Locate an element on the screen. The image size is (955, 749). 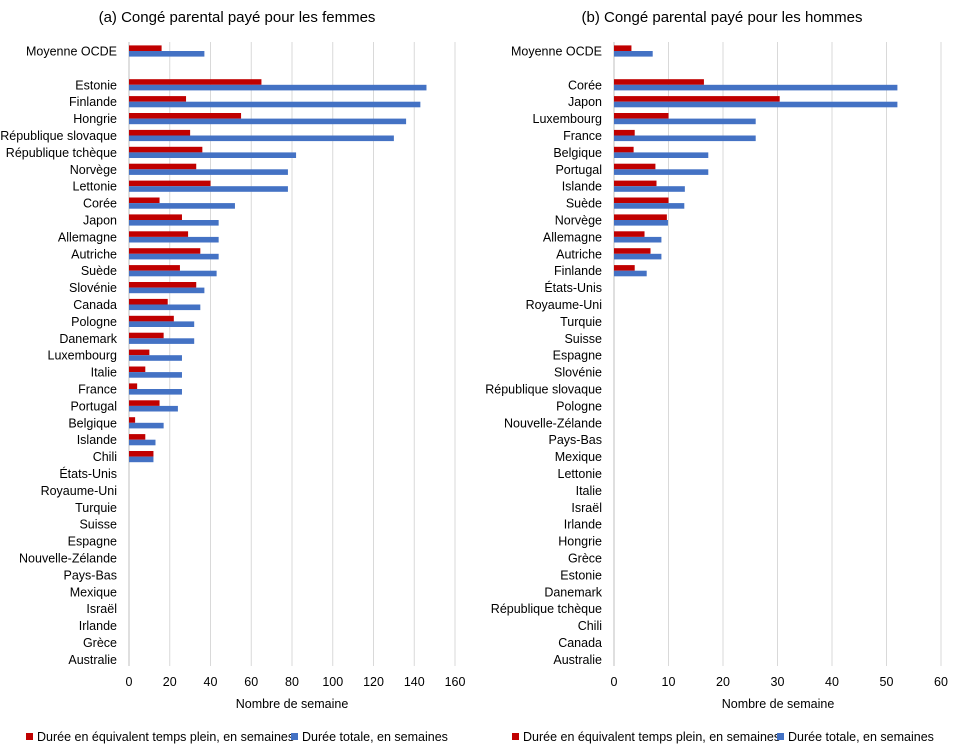
category-label-a: Moyenne OCDE is located at coordinates (71, 52).